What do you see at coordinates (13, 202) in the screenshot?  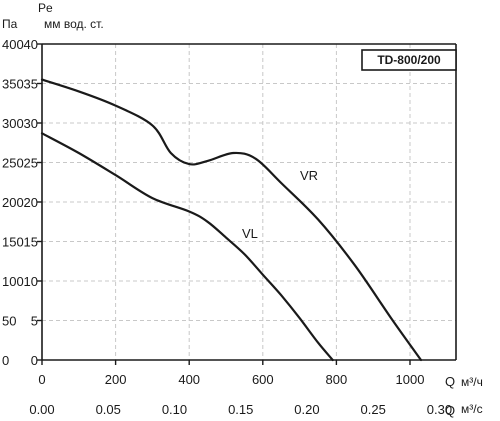 I see `y-tick-label-pa: 200` at bounding box center [13, 202].